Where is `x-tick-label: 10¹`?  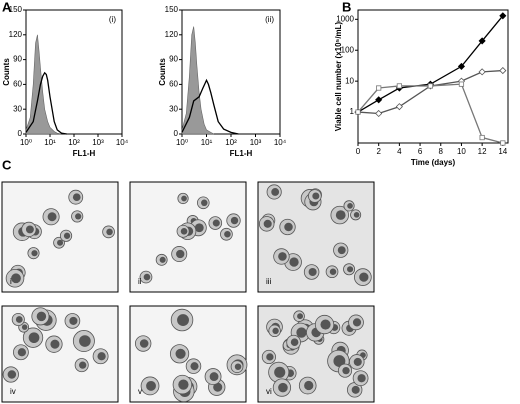 x-tick-label: 10¹ is located at coordinates (207, 142).